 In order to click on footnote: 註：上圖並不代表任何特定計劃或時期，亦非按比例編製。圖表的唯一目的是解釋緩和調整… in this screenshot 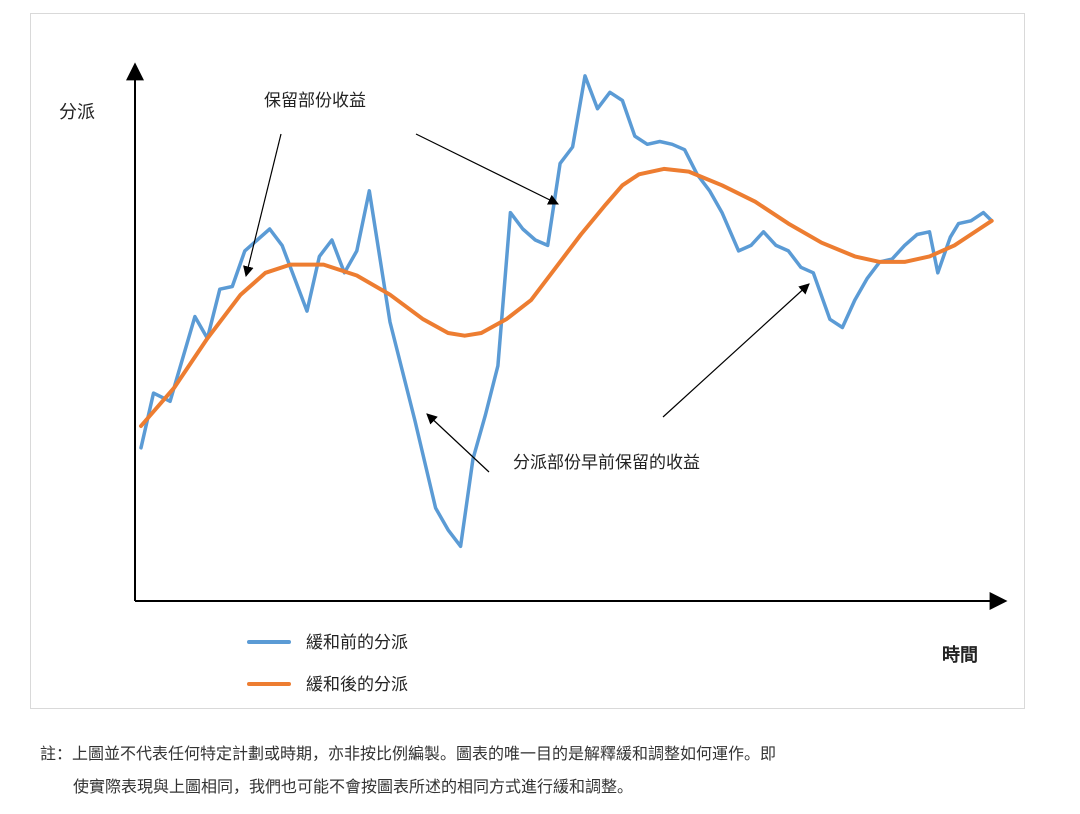, I will do `click(545, 770)`.